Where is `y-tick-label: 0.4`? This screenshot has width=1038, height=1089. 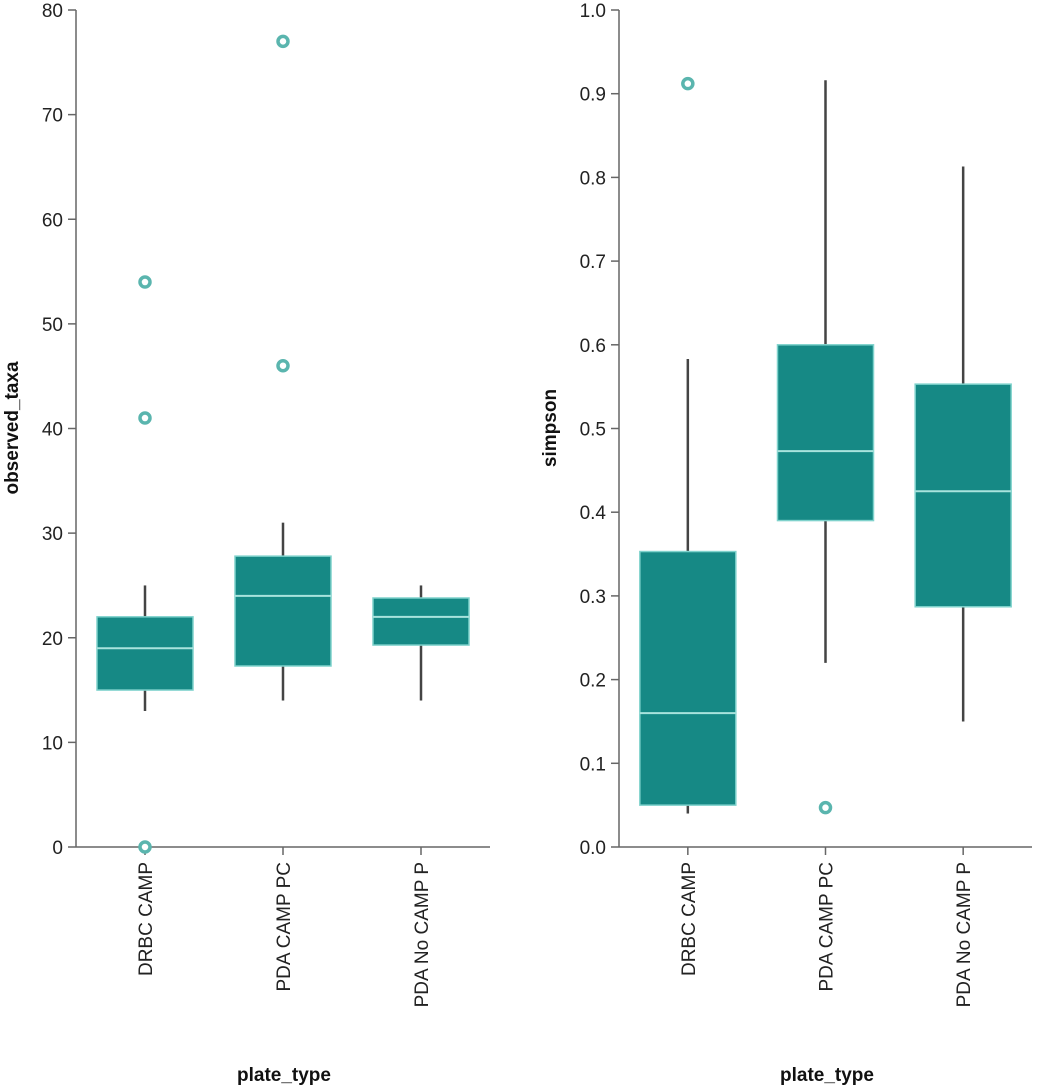 y-tick-label: 0.4 is located at coordinates (593, 513).